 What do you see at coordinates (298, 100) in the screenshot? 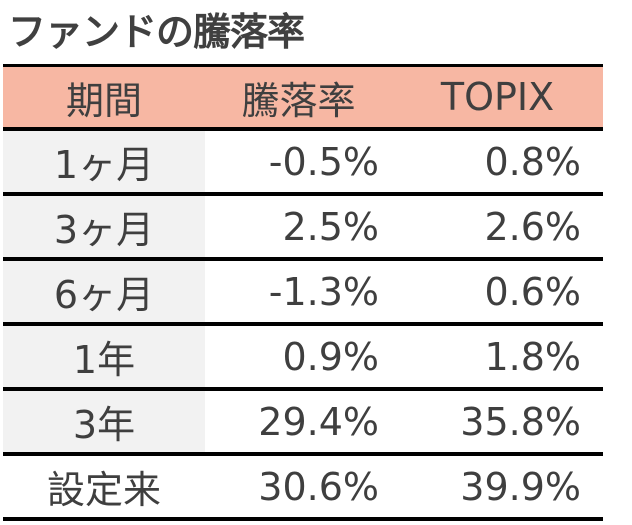
I see `header-fund-return: 騰落率` at bounding box center [298, 100].